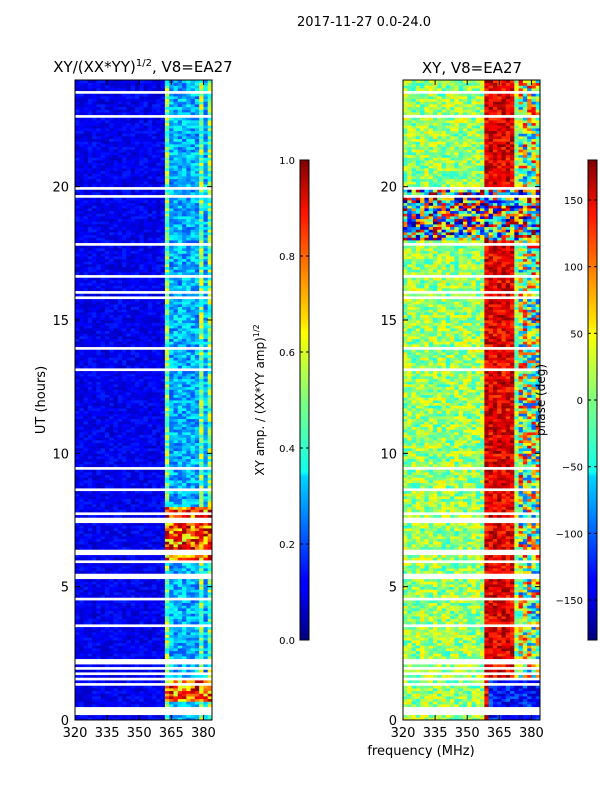  Describe the element at coordinates (142, 67) in the screenshot. I see `amplitude-title: XY/(XX*YY)1/2, V8=EA27` at that location.